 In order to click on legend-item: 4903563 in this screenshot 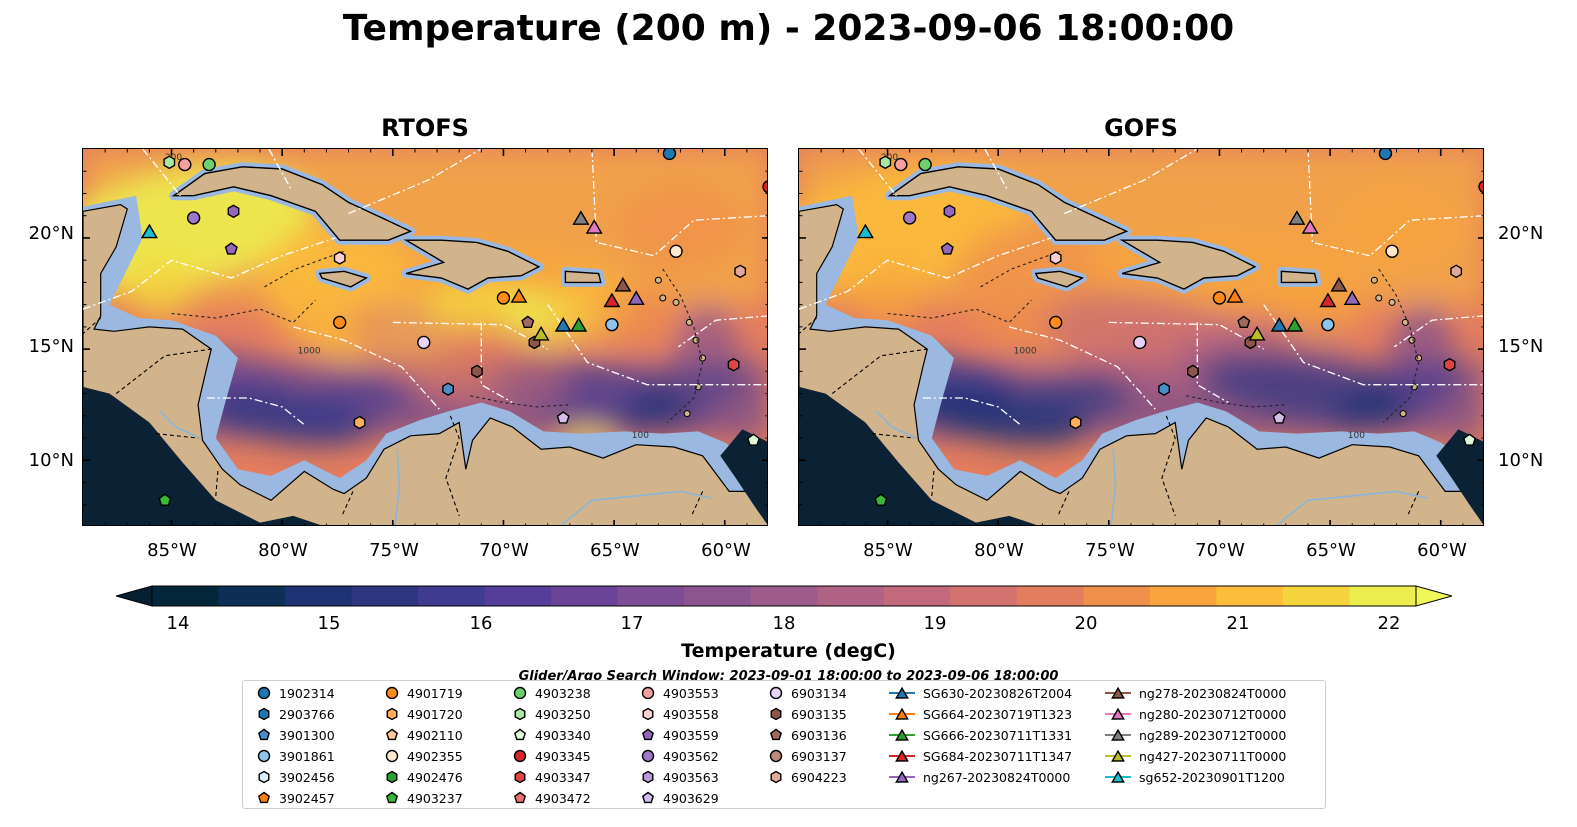, I will do `click(680, 777)`.